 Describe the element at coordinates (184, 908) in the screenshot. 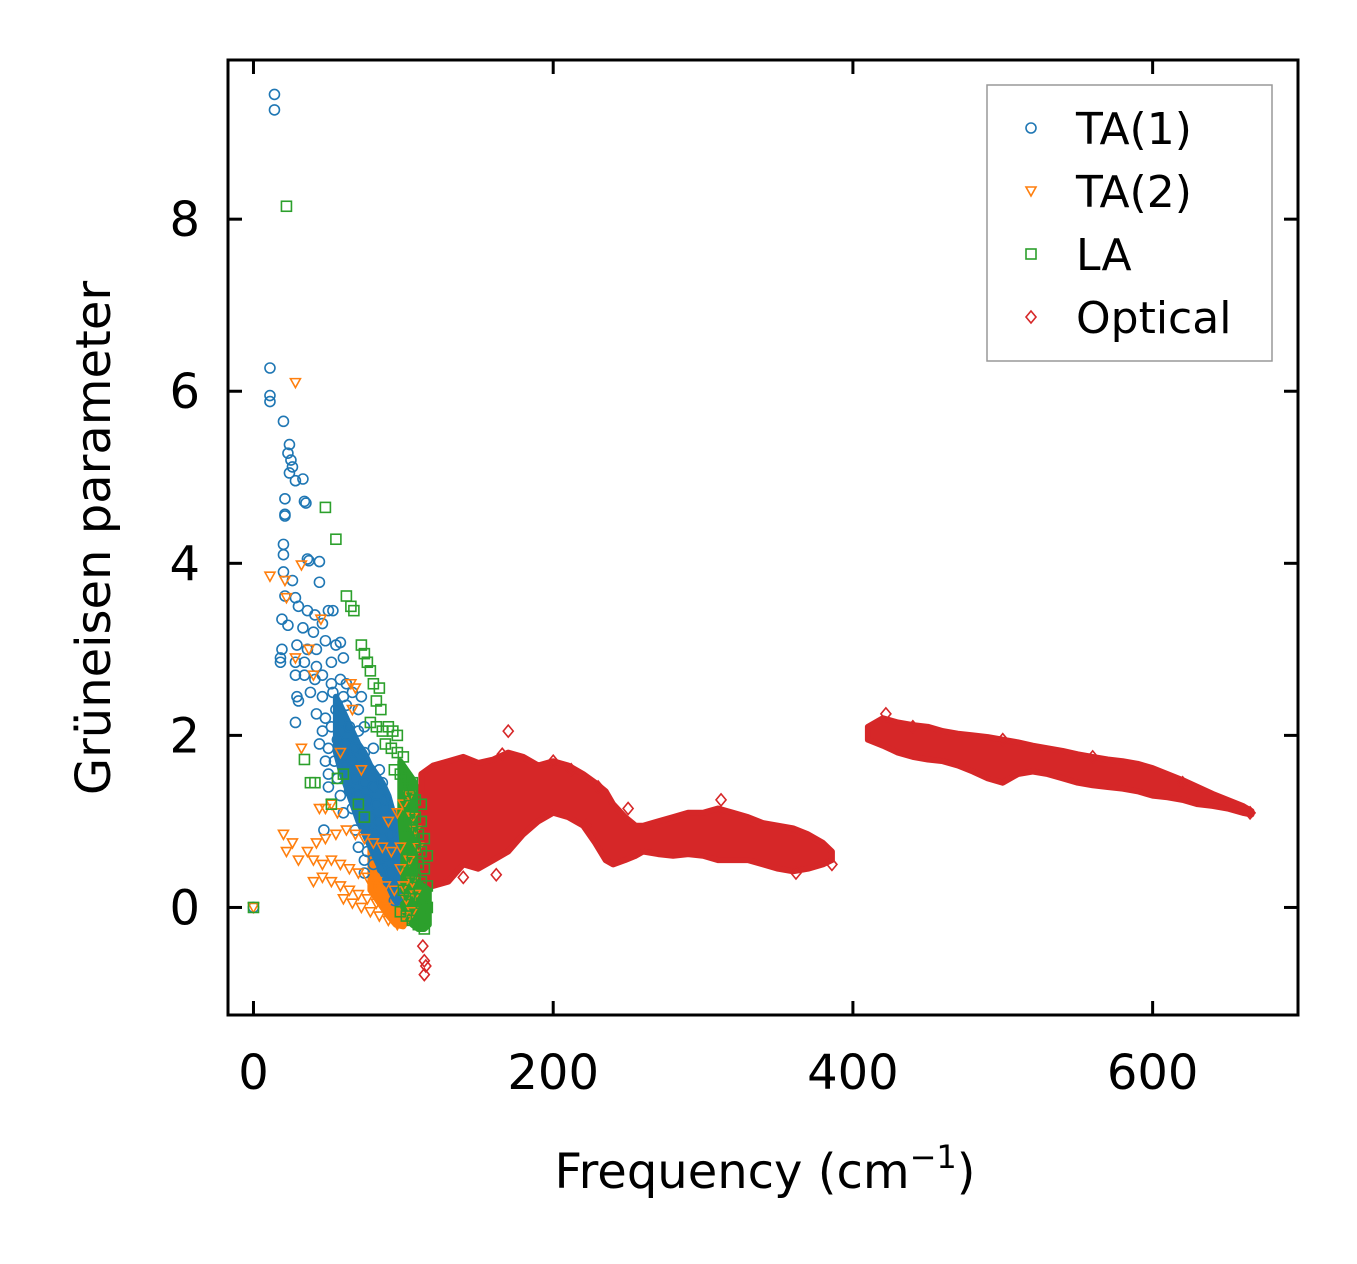

I see `y-tick-label: 0` at that location.